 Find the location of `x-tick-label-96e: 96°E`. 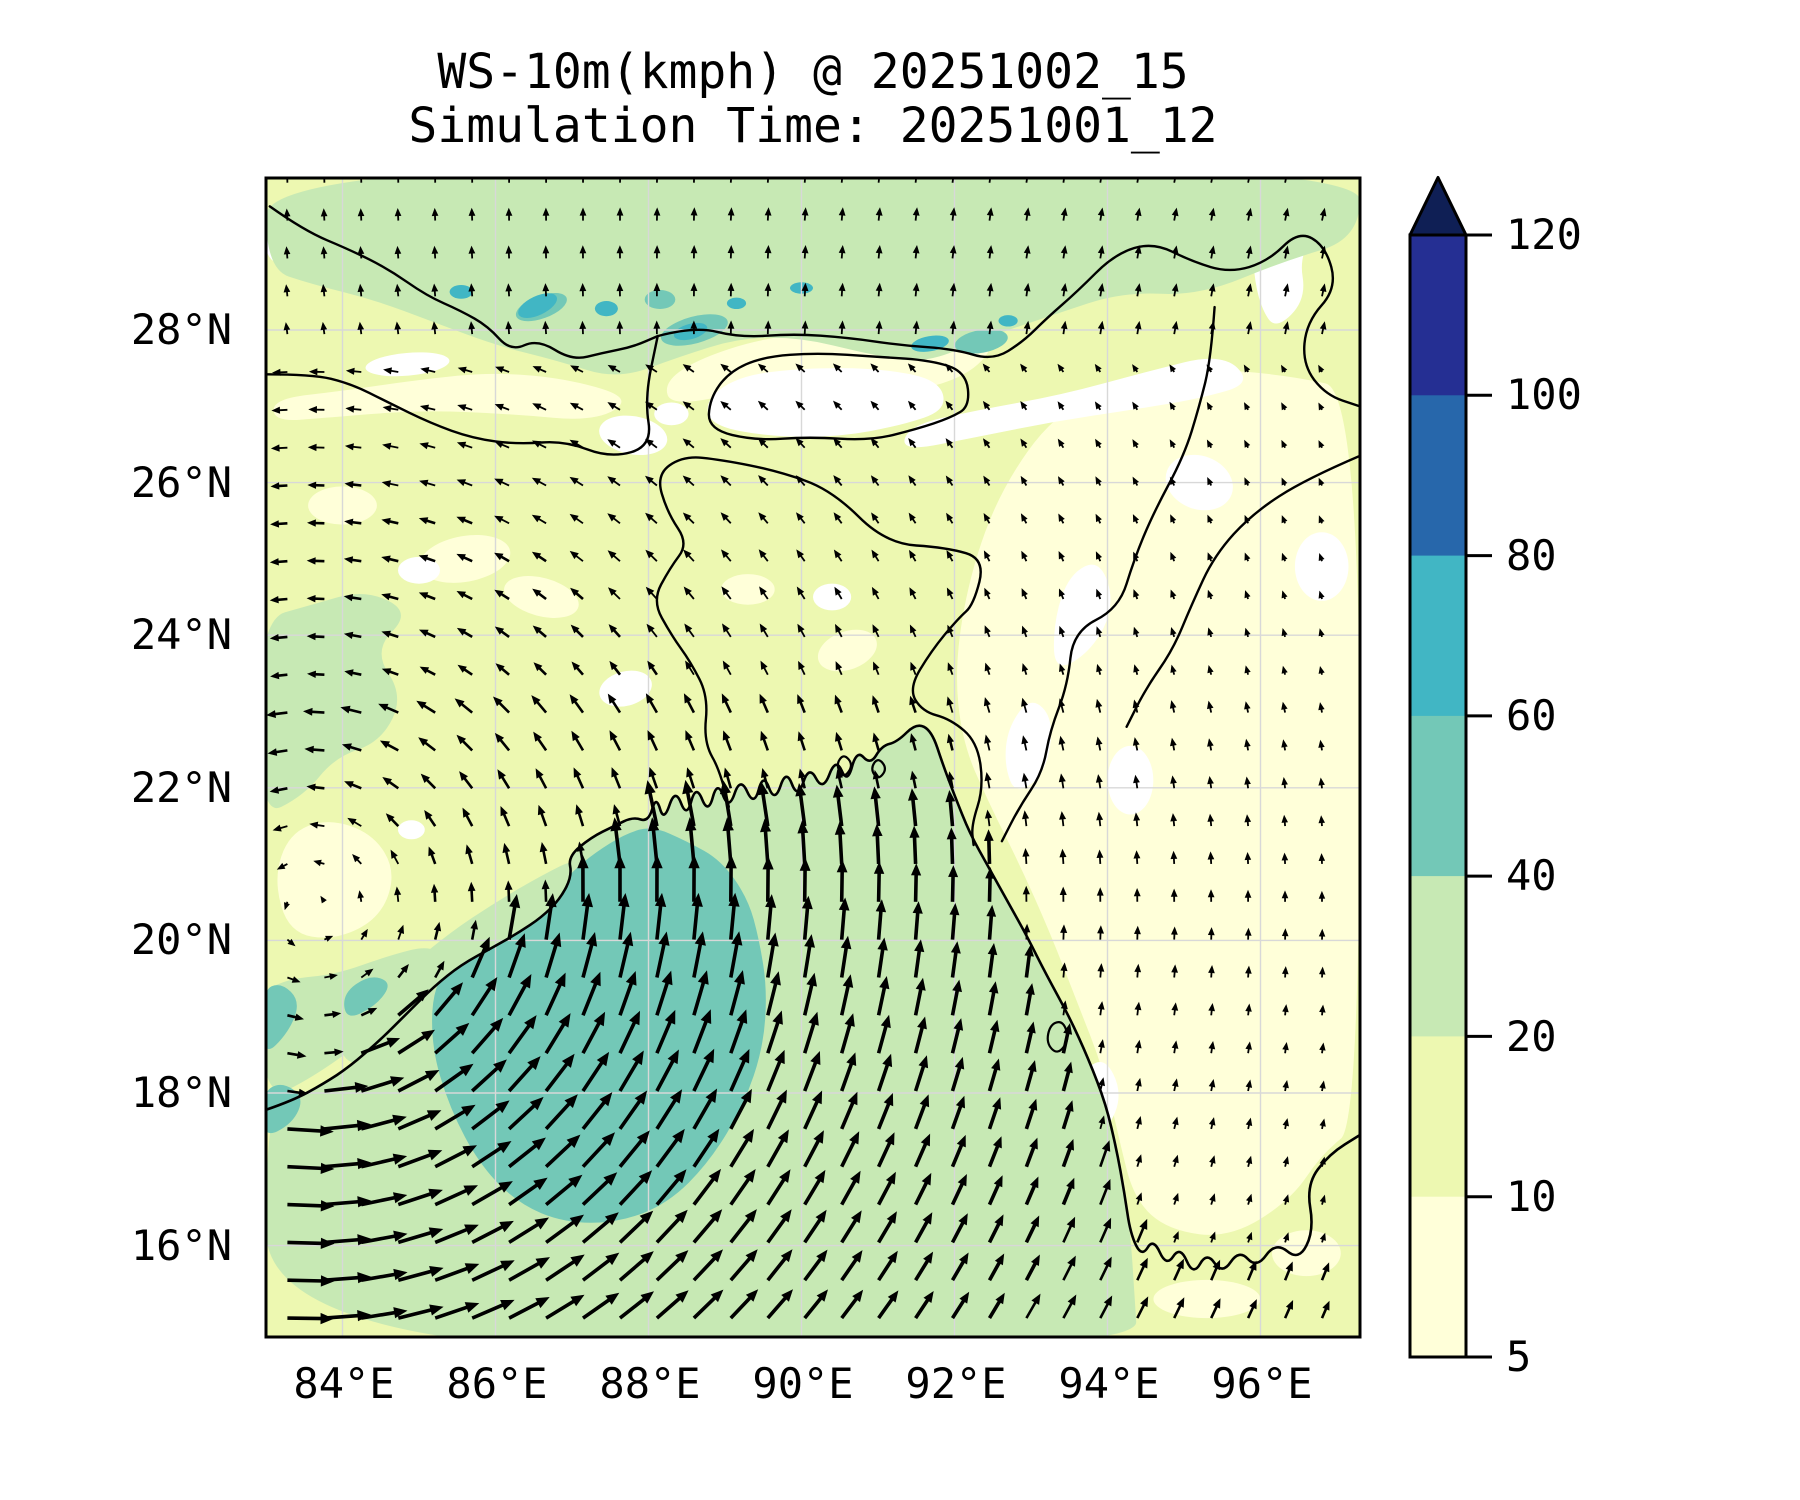

x-tick-label-96e: 96°E is located at coordinates (1261, 1383).